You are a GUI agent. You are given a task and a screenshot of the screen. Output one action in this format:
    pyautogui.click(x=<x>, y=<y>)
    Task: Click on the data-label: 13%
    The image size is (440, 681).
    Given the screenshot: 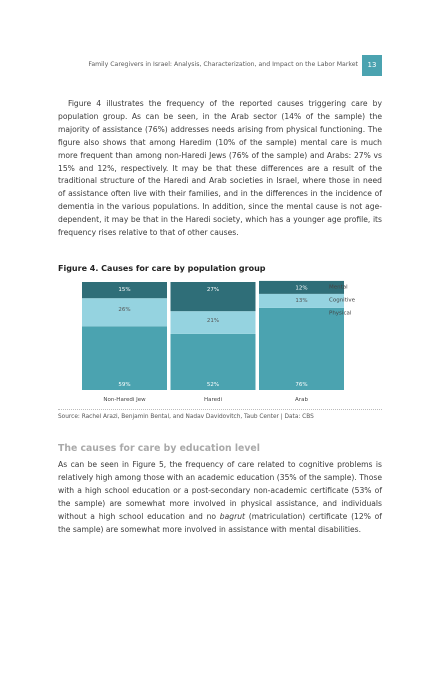 What is the action you would take?
    pyautogui.click(x=301, y=301)
    